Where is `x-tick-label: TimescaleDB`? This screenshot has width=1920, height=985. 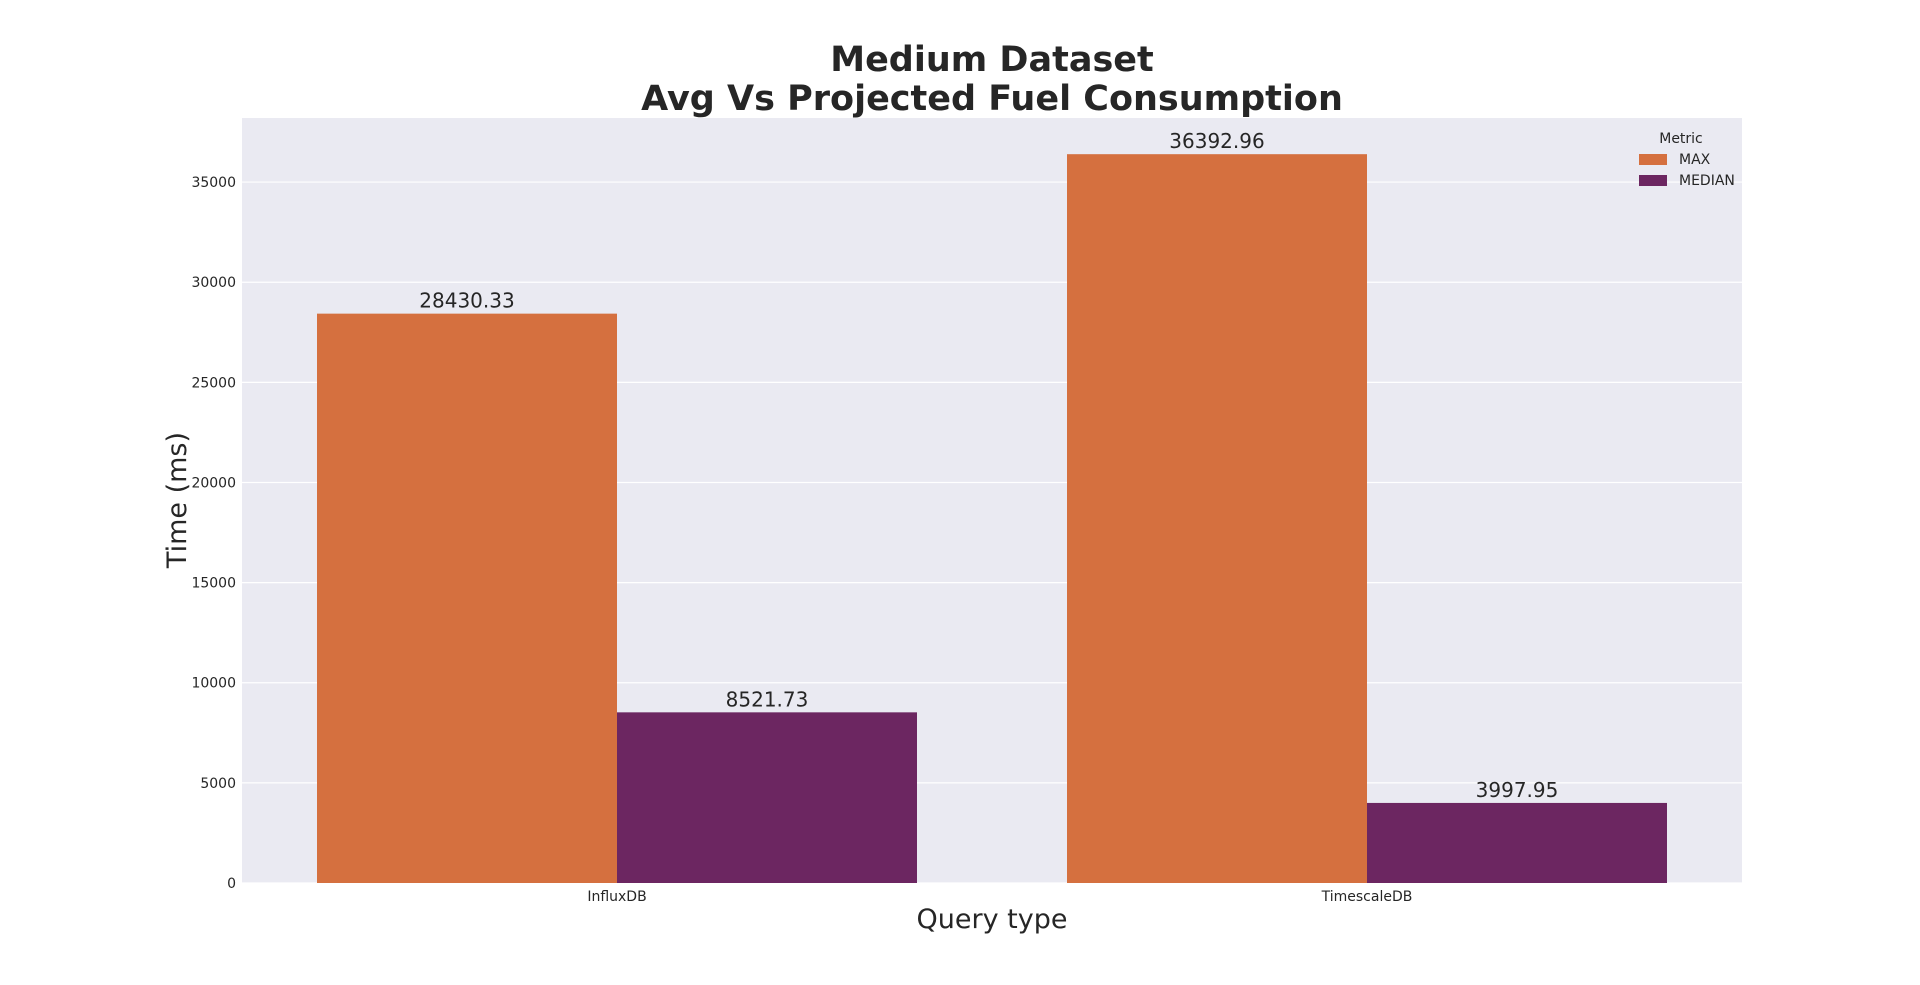 x-tick-label: TimescaleDB is located at coordinates (1367, 897).